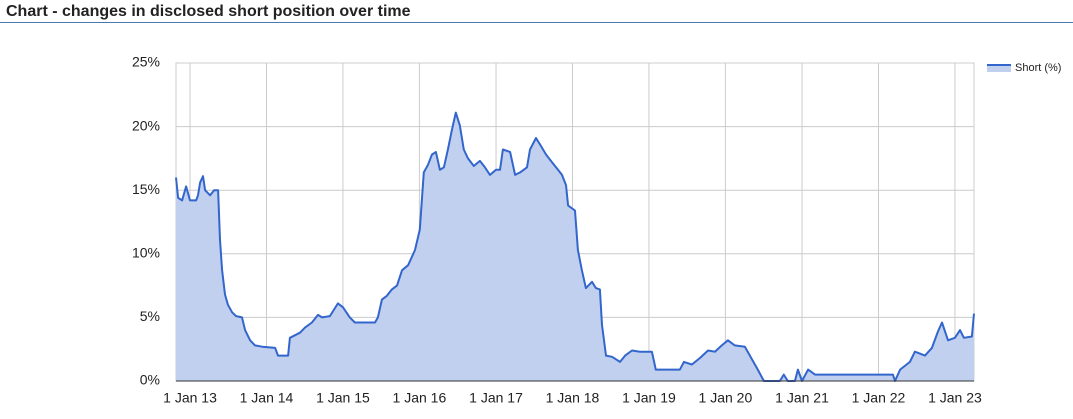 Image resolution: width=1073 pixels, height=419 pixels. What do you see at coordinates (879, 398) in the screenshot?
I see `x-tick-label: 1 Jan 22` at bounding box center [879, 398].